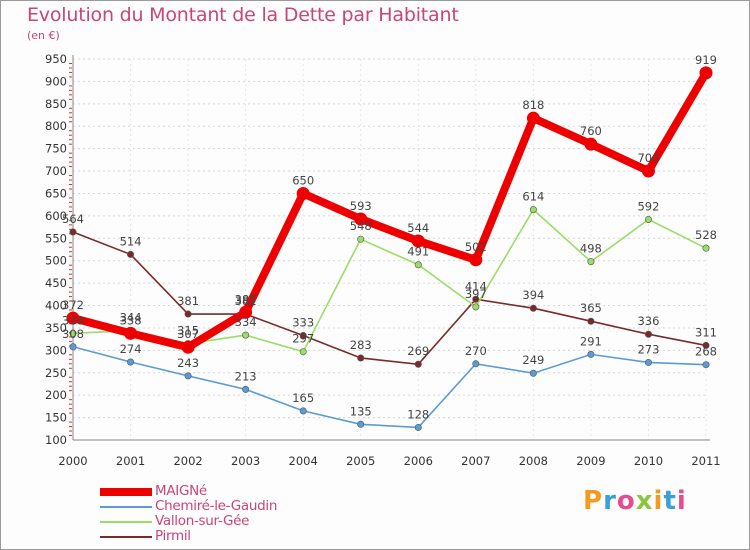  I want to click on data-label: 372, so click(73, 305).